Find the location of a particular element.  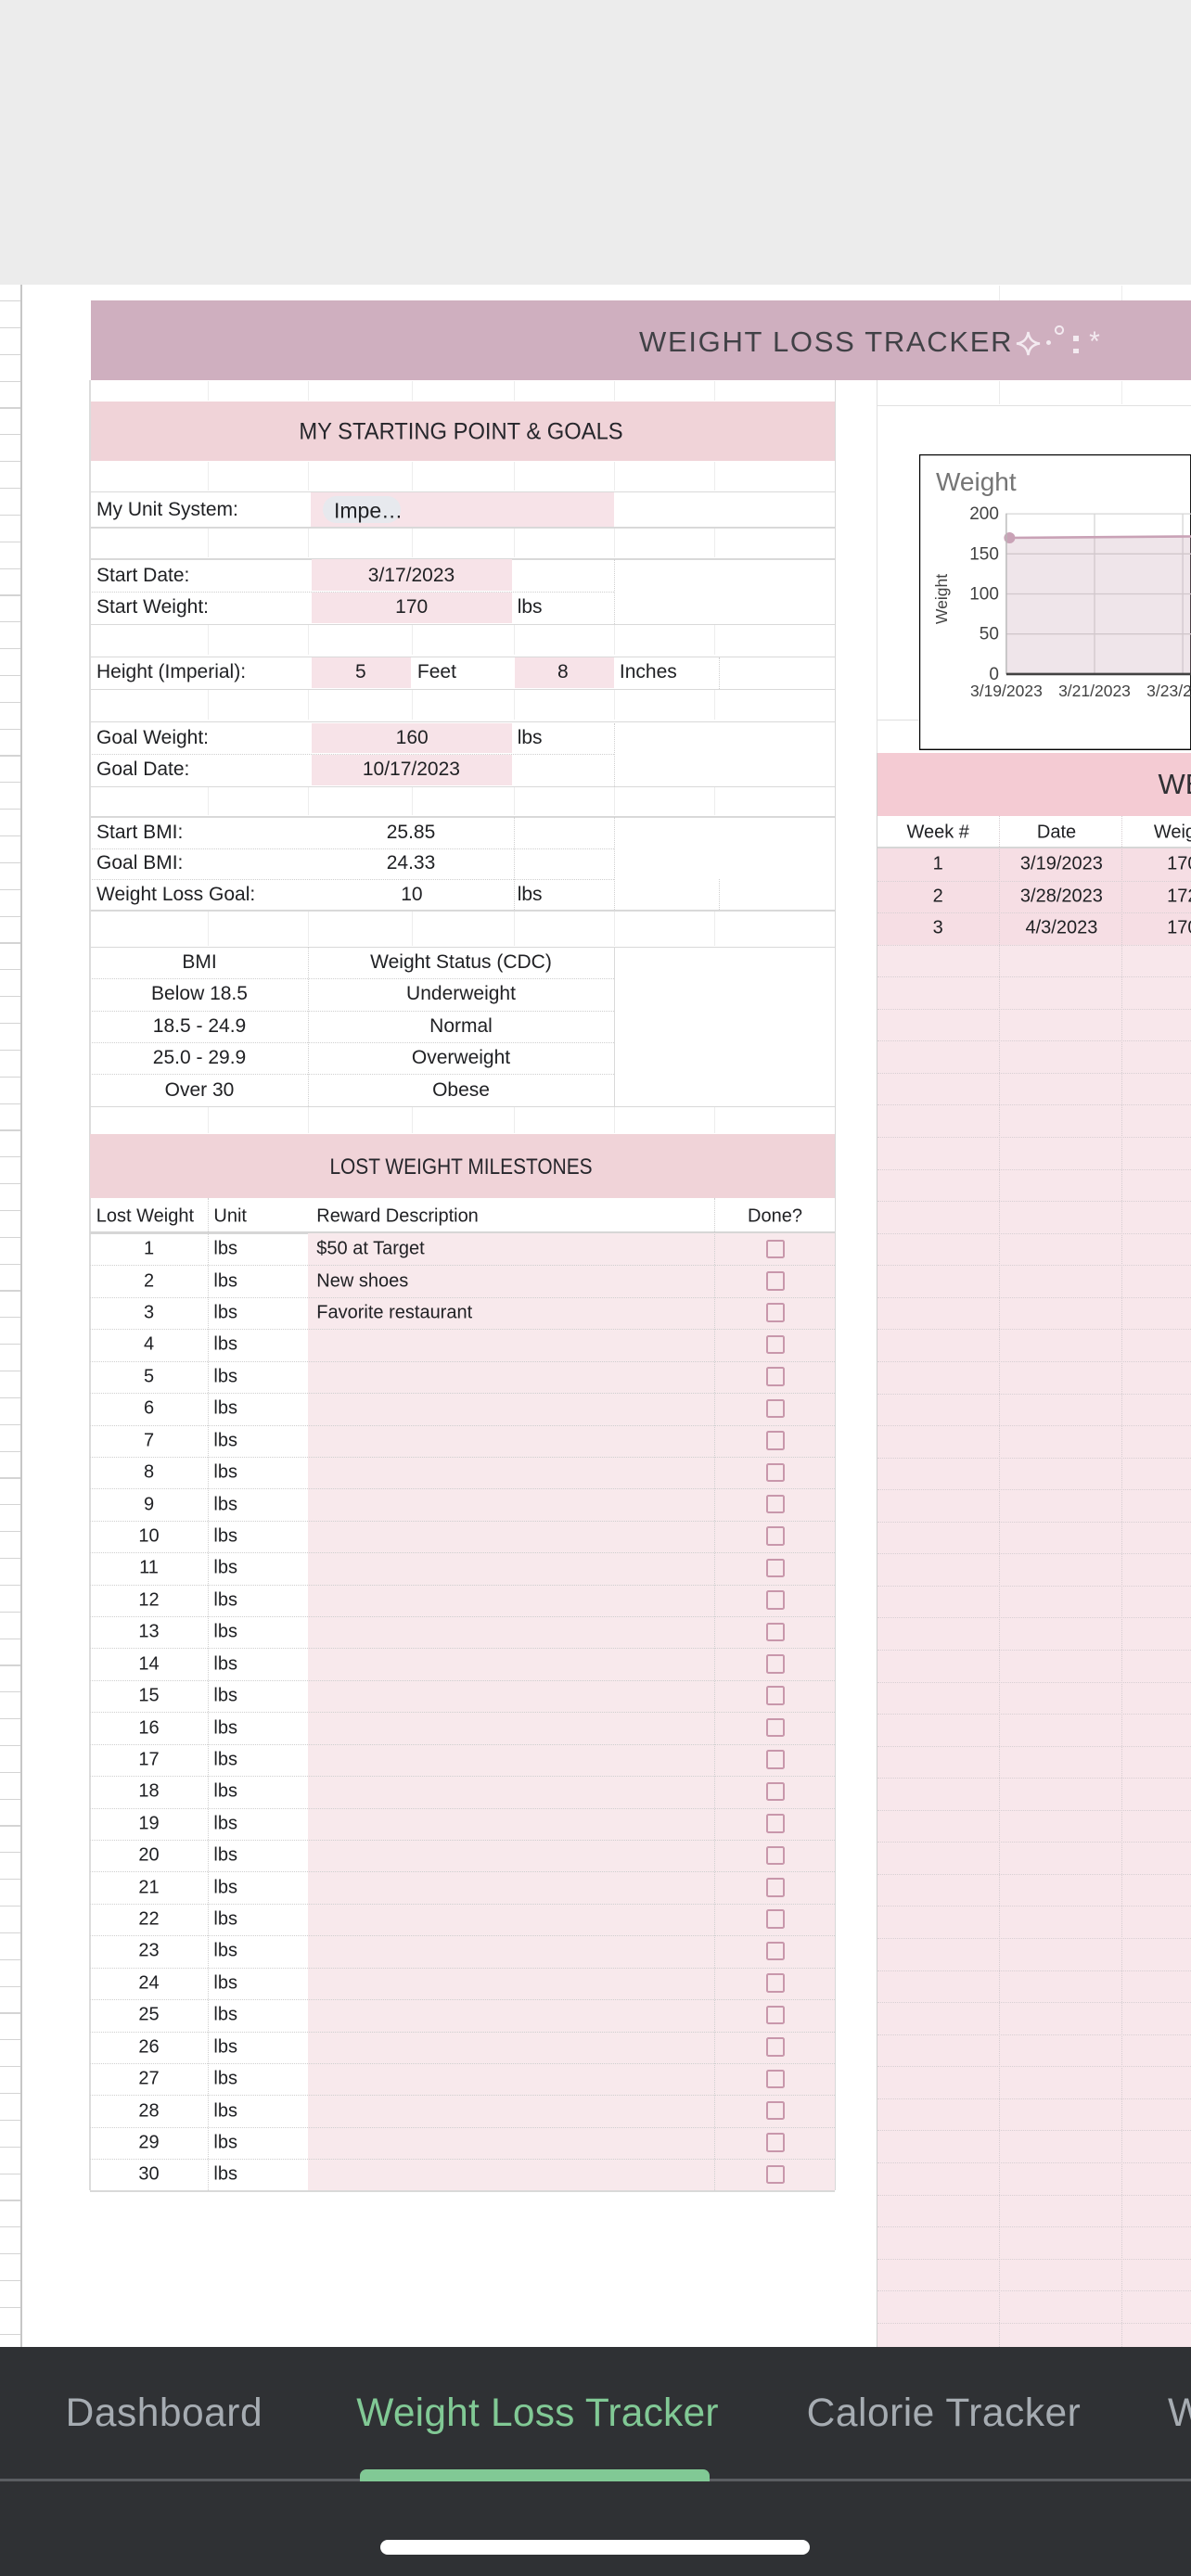

svg-text: 3/23/2023 is located at coordinates (1168, 691).